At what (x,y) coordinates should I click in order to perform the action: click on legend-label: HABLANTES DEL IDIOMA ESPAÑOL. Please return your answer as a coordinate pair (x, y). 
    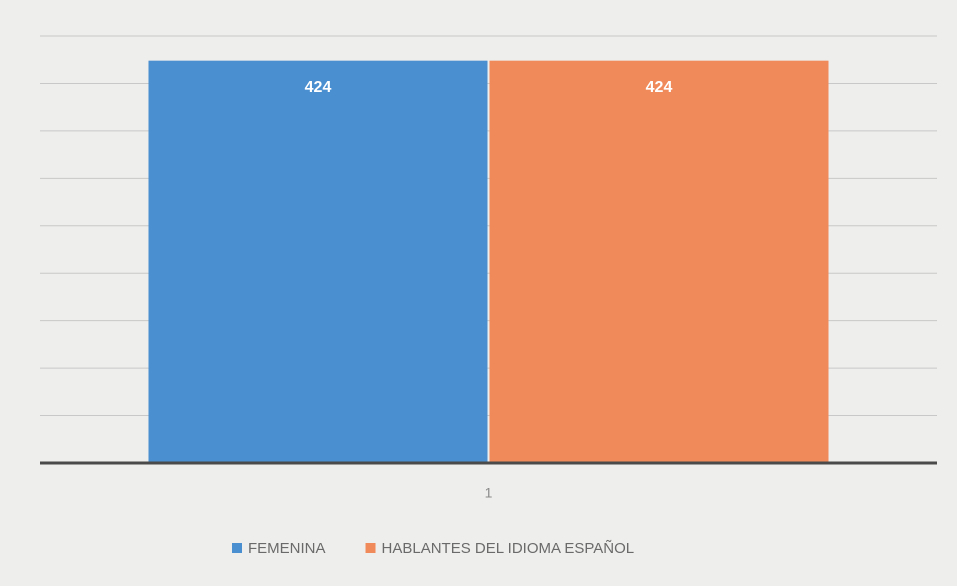
    Looking at the image, I should click on (508, 548).